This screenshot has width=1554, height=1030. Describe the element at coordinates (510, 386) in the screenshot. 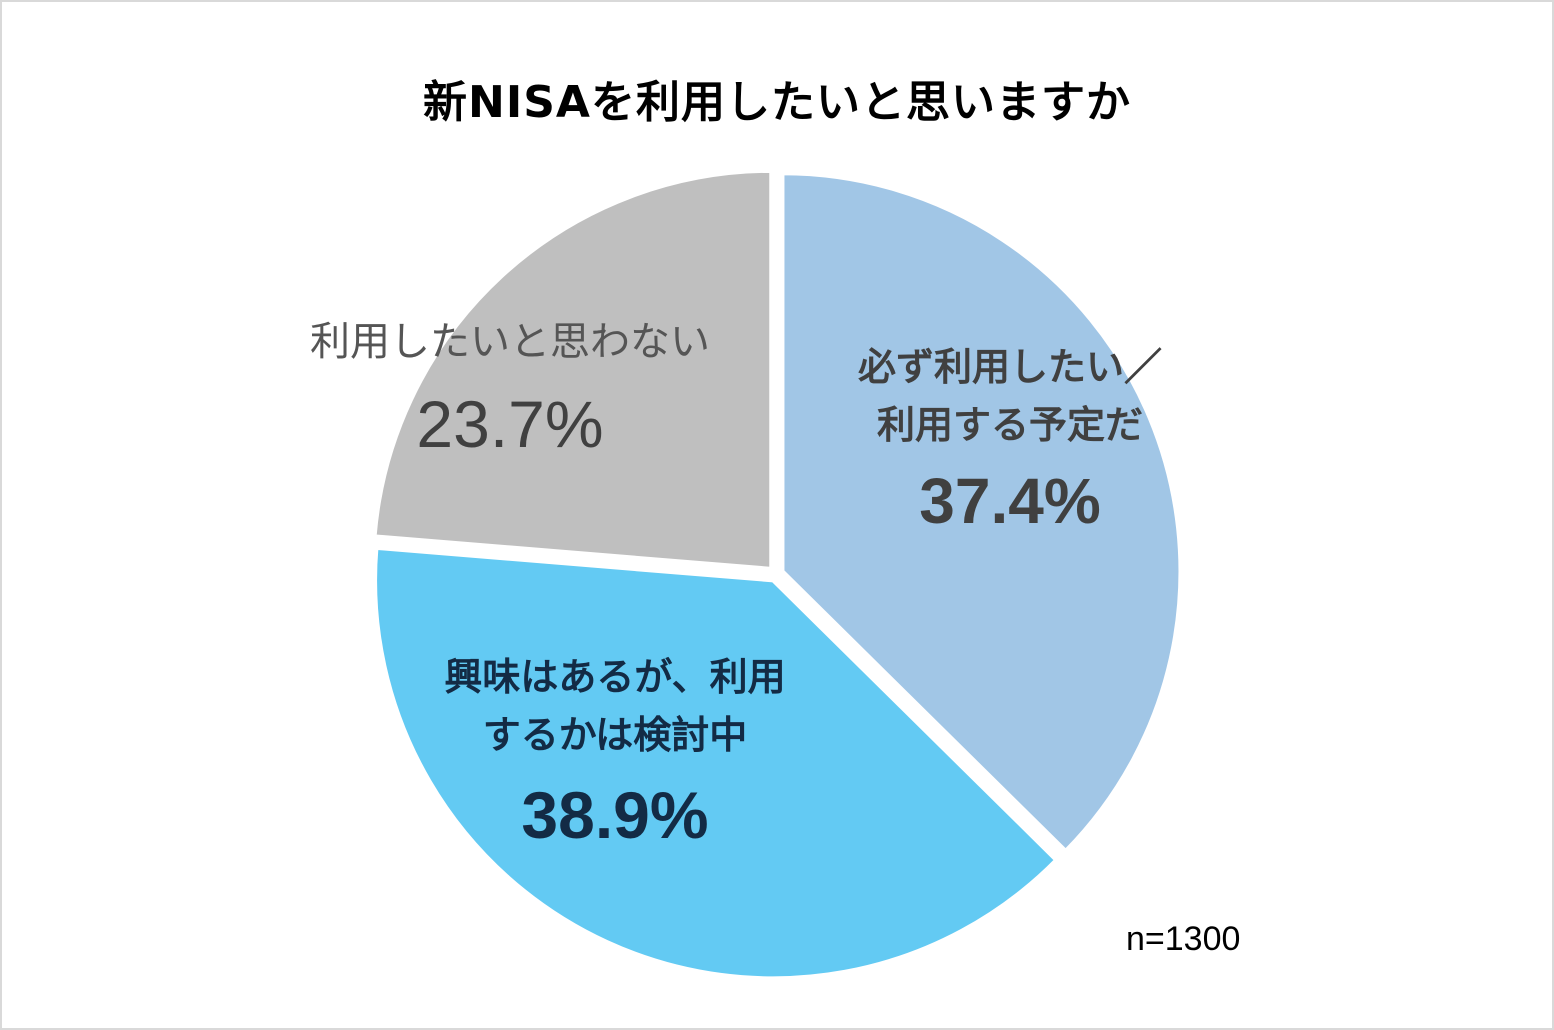

I see `label-not-use: 利用したいと思わない 23.7%` at that location.